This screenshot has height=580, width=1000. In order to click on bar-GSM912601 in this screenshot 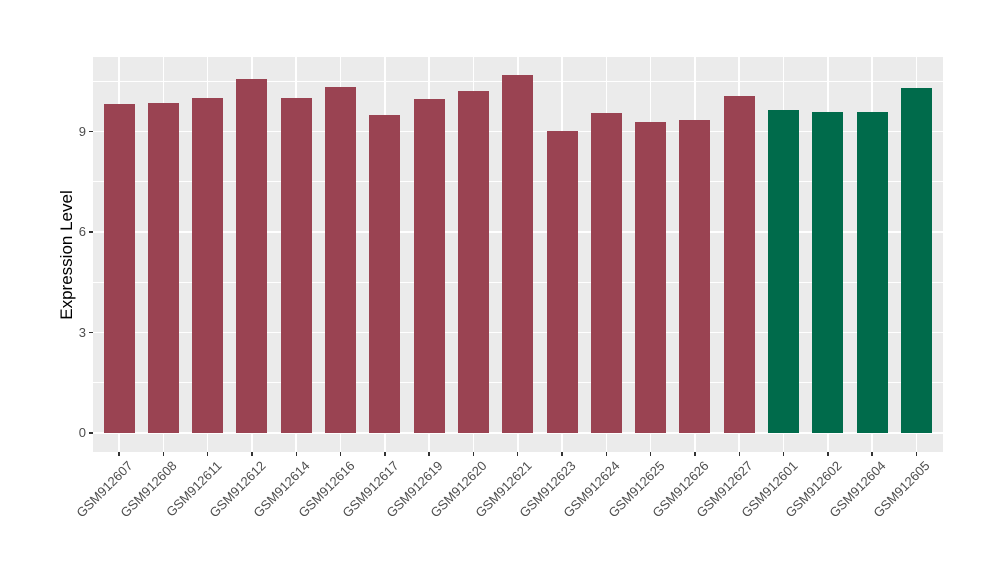, I will do `click(784, 271)`.